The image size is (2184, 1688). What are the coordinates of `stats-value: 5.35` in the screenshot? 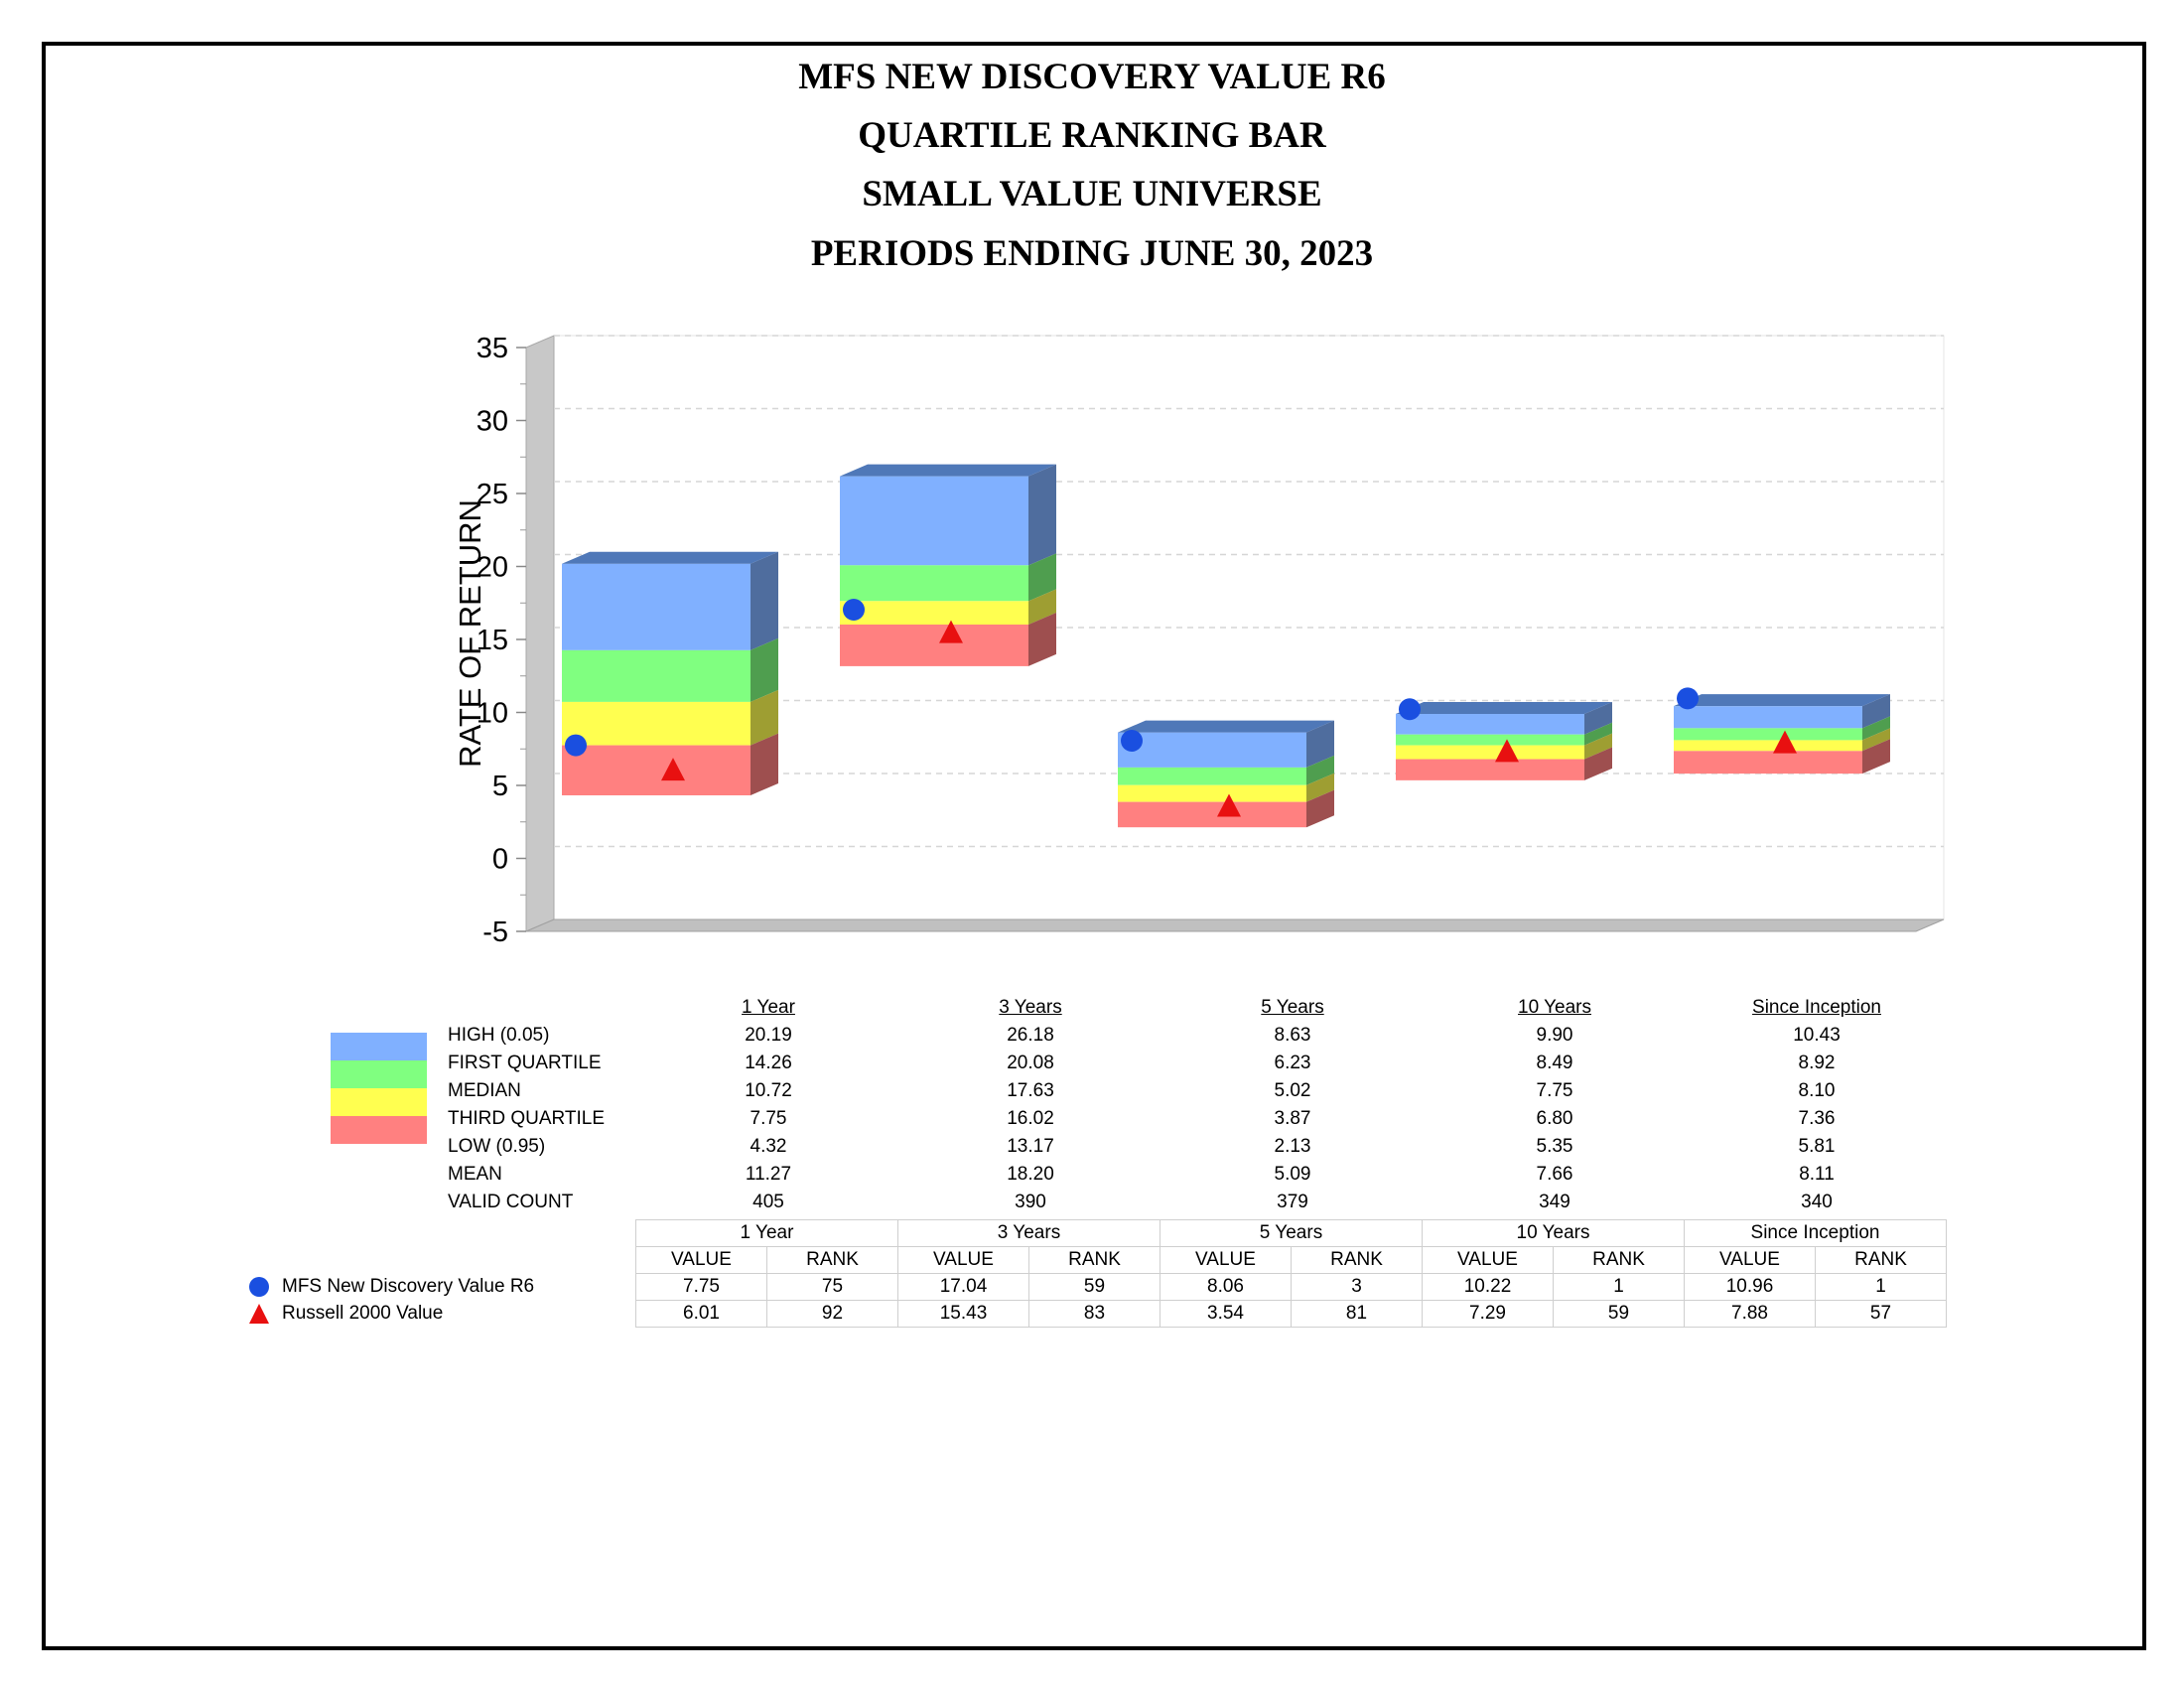 It's located at (1554, 1146).